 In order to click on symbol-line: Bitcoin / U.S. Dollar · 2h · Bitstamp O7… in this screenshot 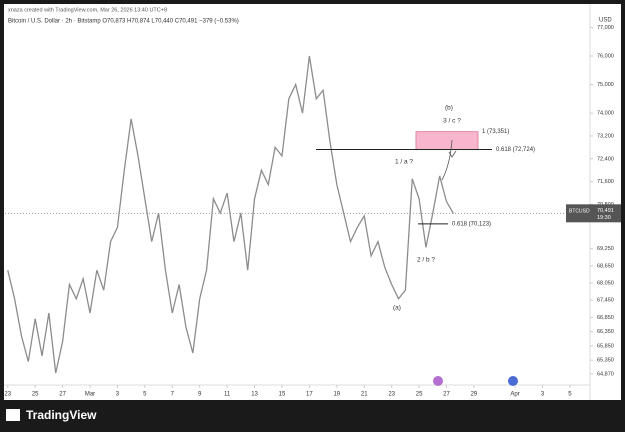, I will do `click(123, 22)`.